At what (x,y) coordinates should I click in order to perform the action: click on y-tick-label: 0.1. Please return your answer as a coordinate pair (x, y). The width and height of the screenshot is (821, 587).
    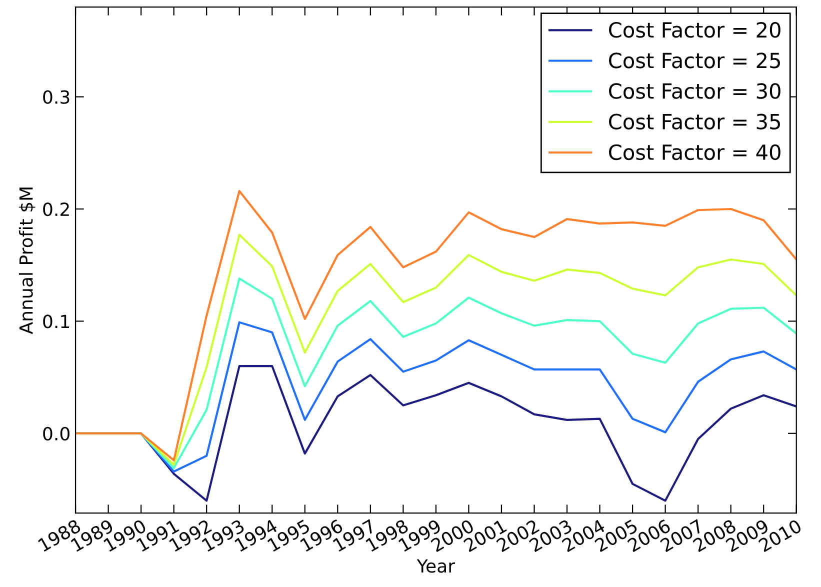
    Looking at the image, I should click on (56, 321).